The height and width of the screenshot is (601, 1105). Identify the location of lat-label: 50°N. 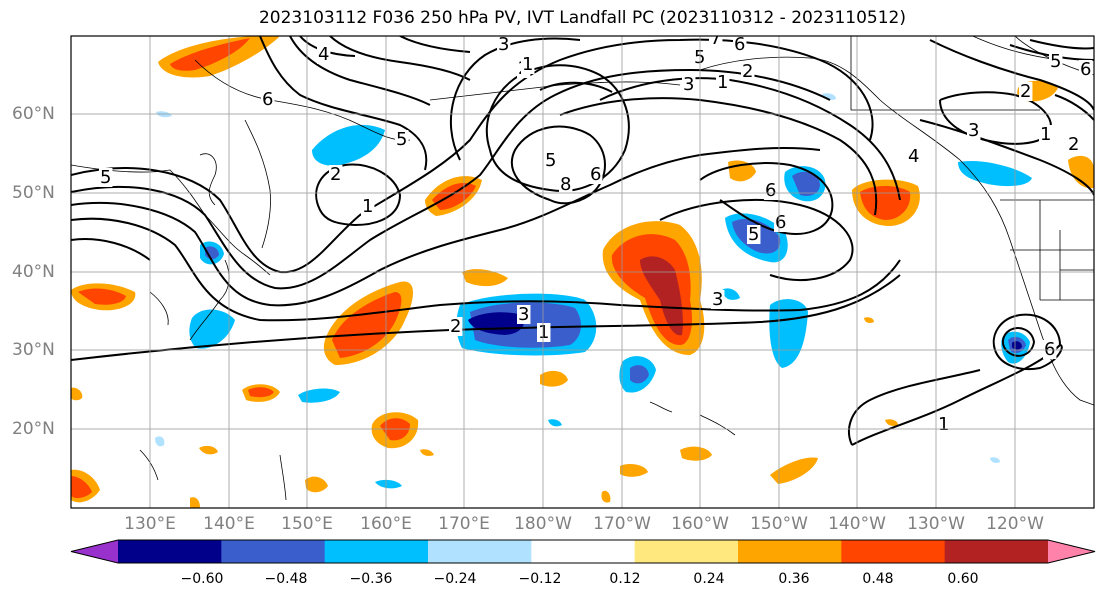
(33, 193).